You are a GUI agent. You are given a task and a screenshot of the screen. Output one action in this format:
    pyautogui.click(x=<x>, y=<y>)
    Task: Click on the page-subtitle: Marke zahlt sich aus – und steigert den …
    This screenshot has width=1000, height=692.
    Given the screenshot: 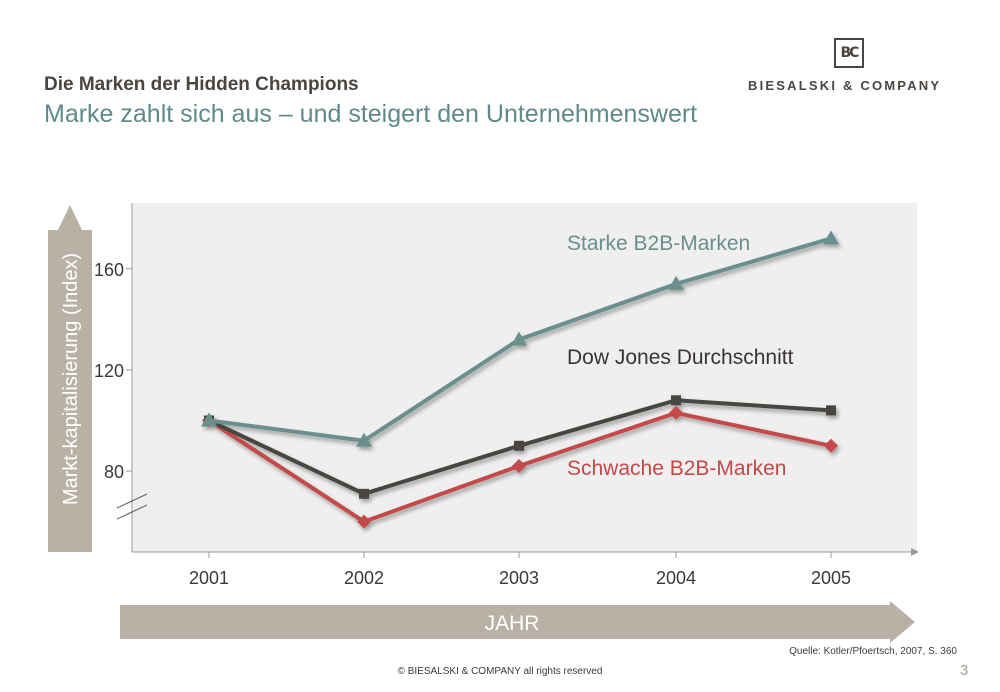 What is the action you would take?
    pyautogui.click(x=371, y=114)
    